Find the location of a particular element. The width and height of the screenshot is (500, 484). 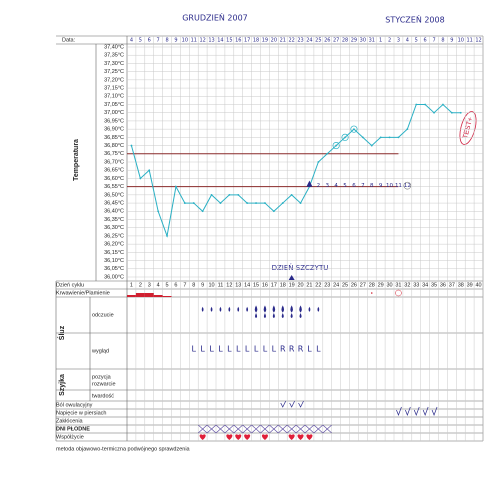

row-label: Szyjka is located at coordinates (62, 385).